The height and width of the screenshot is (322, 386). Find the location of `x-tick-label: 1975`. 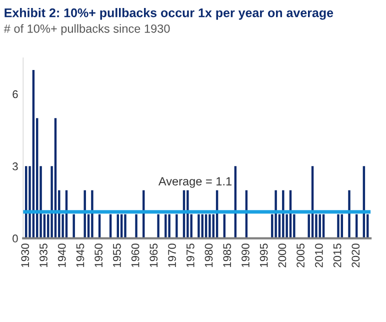

x-tick-label: 1975 is located at coordinates (190, 256).